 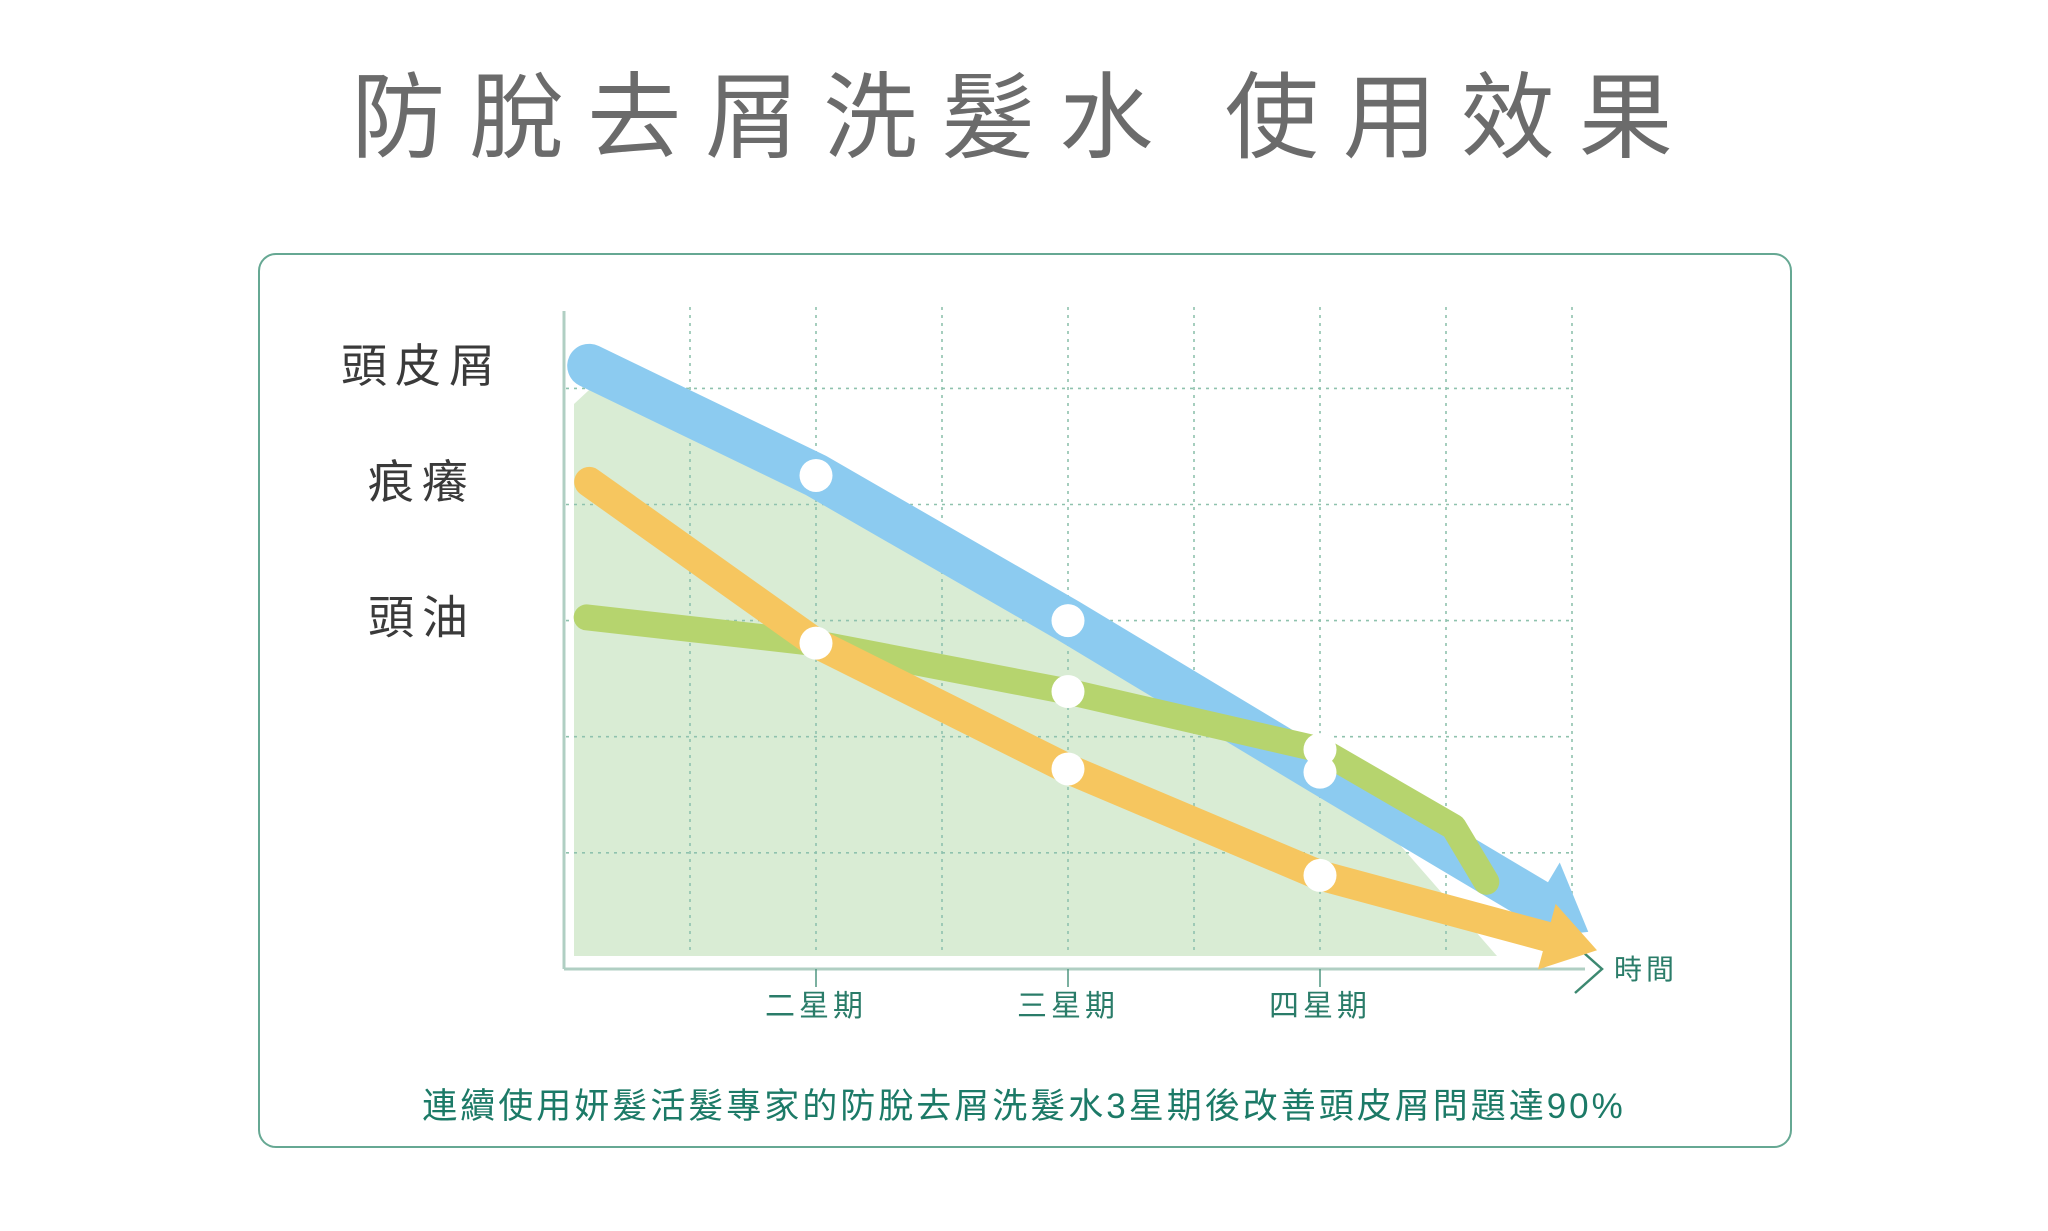 I want to click on page-title: 防脫去屑洗髮水 使用效果, so click(x=1024, y=119).